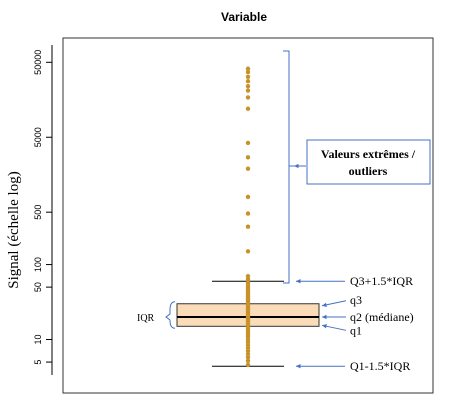 This screenshot has height=405, width=451. I want to click on y-tick-label-500: 500, so click(38, 212).